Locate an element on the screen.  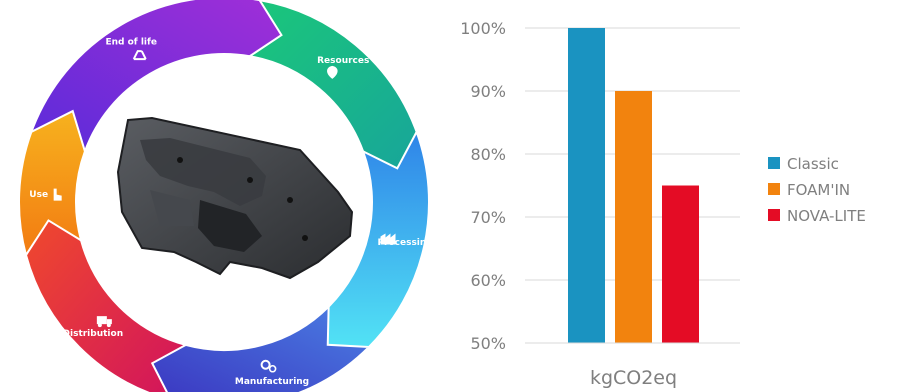
y-tick-label: 90% is located at coordinates (488, 91).